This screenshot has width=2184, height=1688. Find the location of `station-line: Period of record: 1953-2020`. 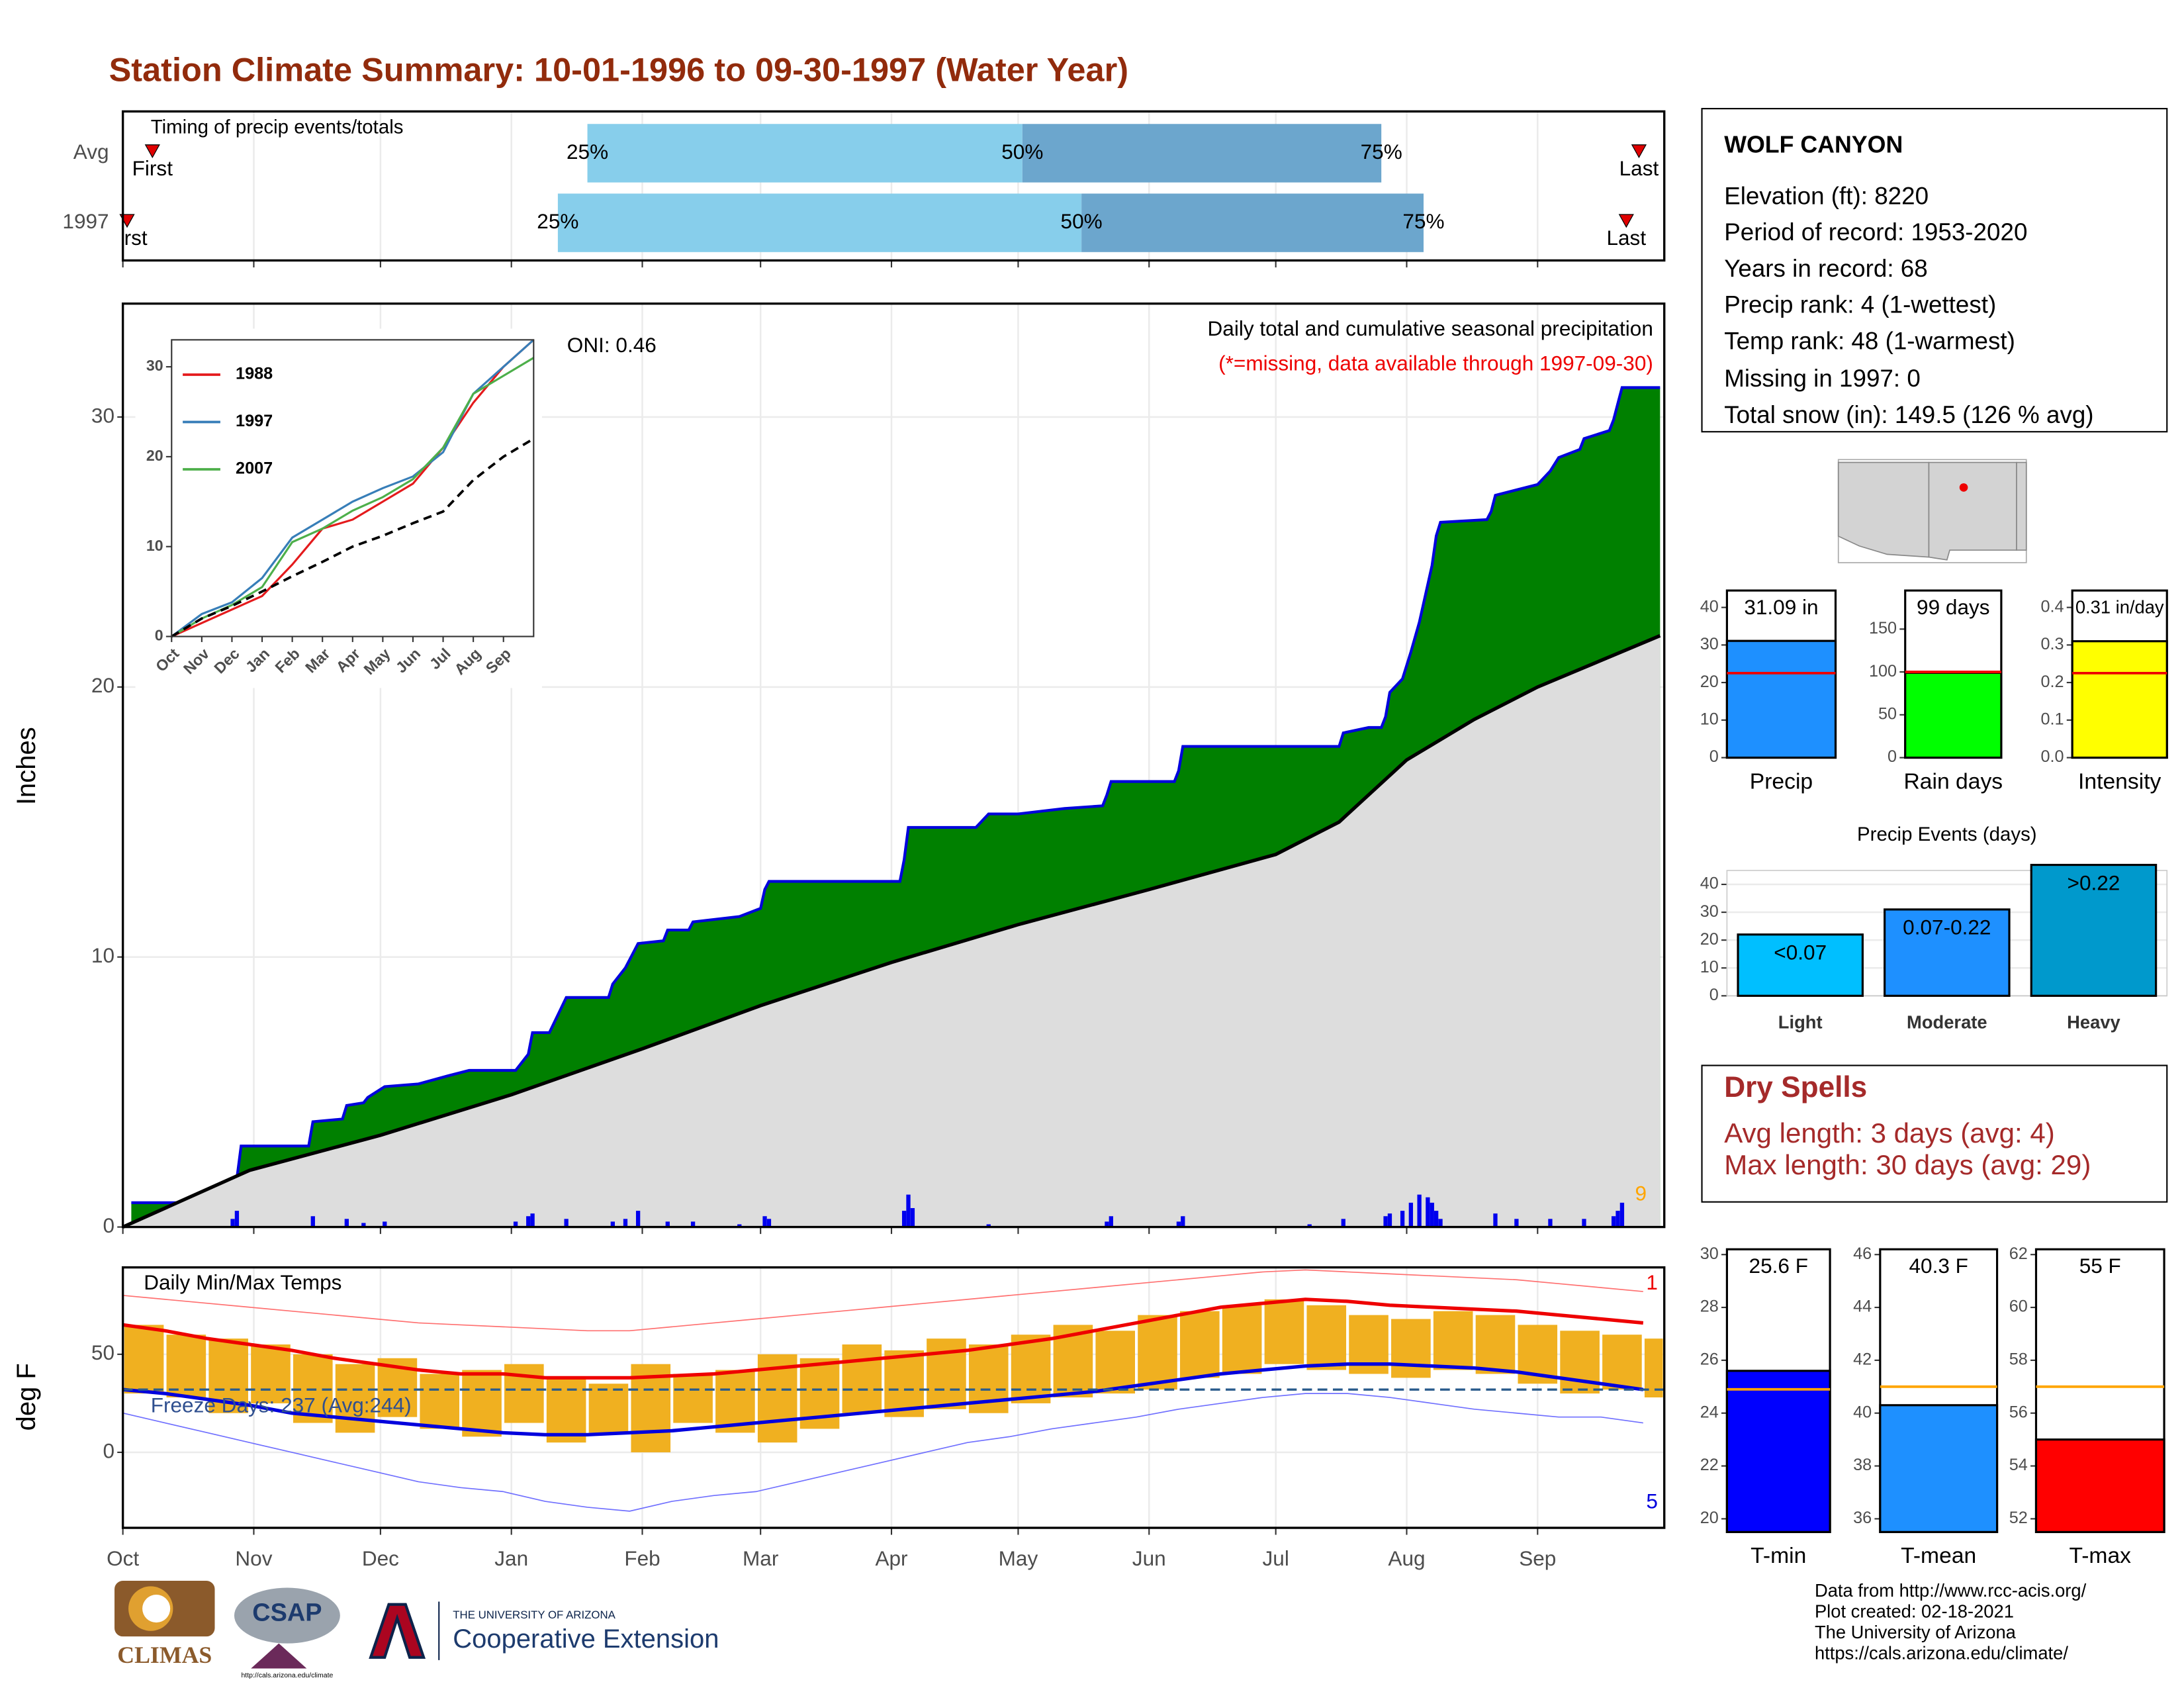

station-line: Period of record: 1953-2020 is located at coordinates (1875, 232).